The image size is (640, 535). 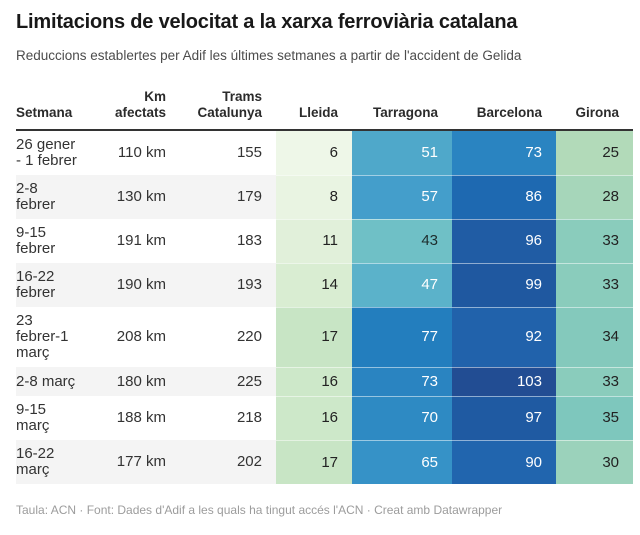 What do you see at coordinates (594, 197) in the screenshot?
I see `cell-girona: 28` at bounding box center [594, 197].